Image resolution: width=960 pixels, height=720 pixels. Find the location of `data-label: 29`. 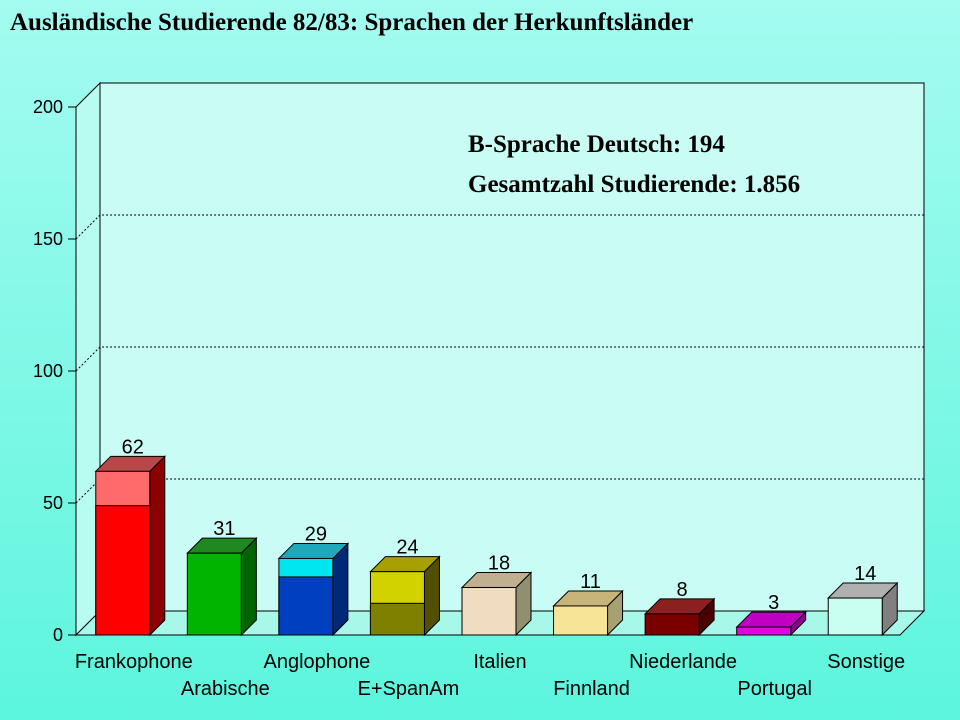

data-label: 29 is located at coordinates (316, 534).